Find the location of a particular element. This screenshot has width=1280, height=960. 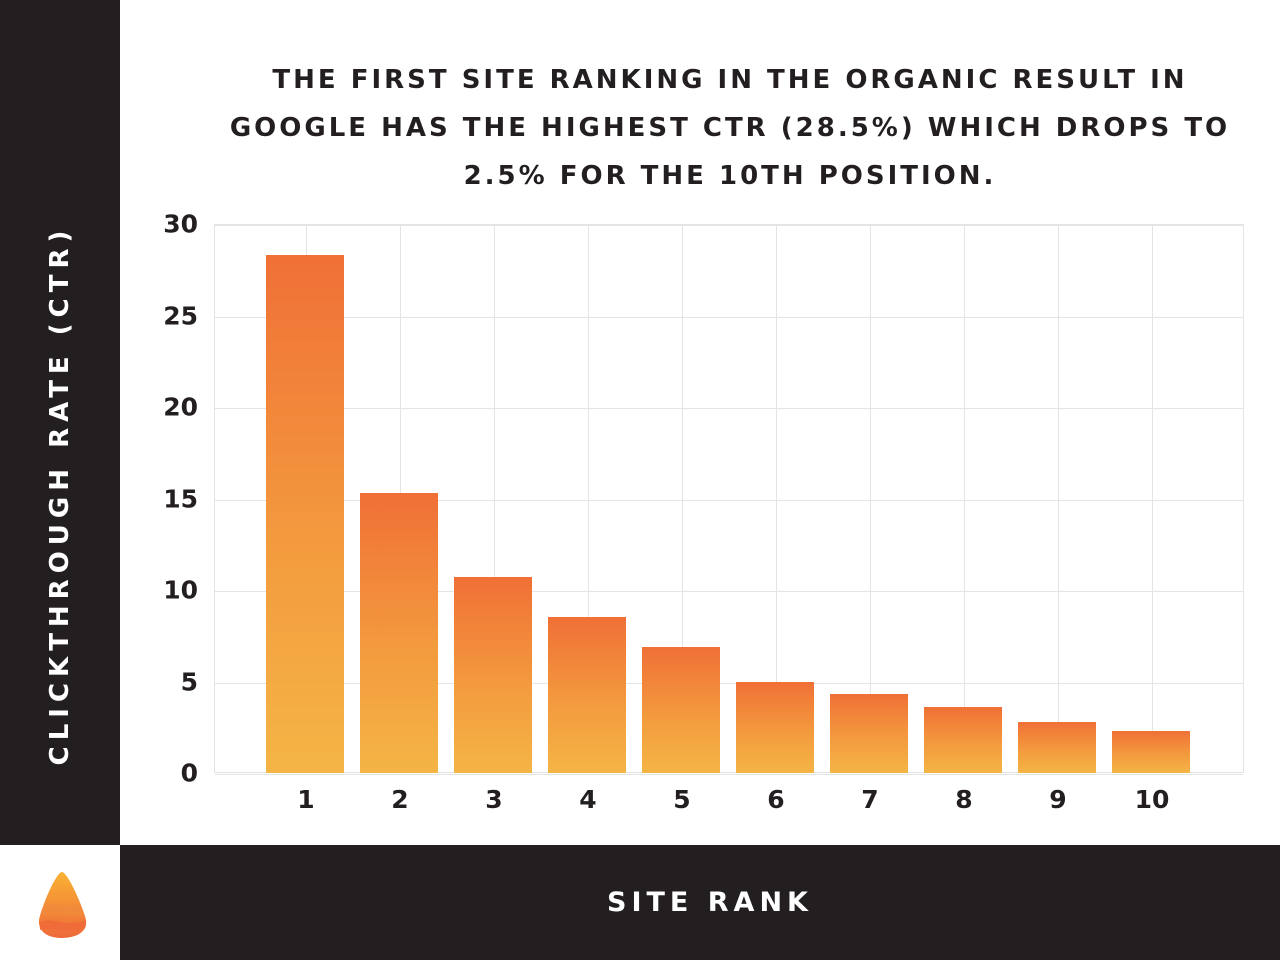

flame-drop-logo-icon is located at coordinates (62, 905).